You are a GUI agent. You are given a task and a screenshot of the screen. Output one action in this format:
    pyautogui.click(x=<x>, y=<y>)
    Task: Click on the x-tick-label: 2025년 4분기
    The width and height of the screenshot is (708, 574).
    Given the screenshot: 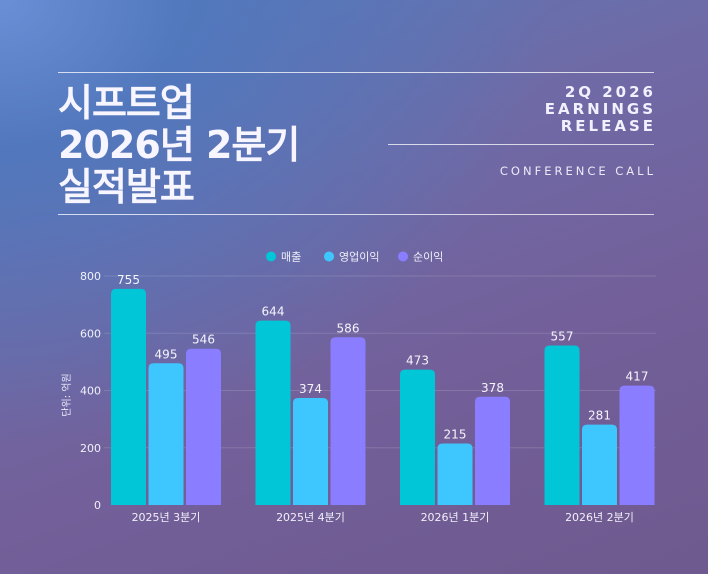 What is the action you would take?
    pyautogui.click(x=310, y=517)
    